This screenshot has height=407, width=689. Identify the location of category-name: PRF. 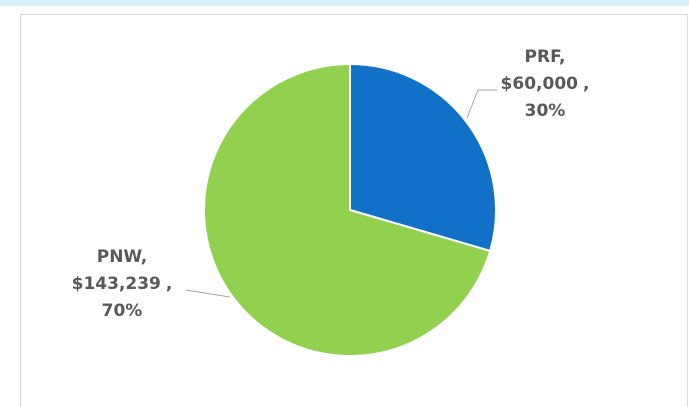
(543, 57).